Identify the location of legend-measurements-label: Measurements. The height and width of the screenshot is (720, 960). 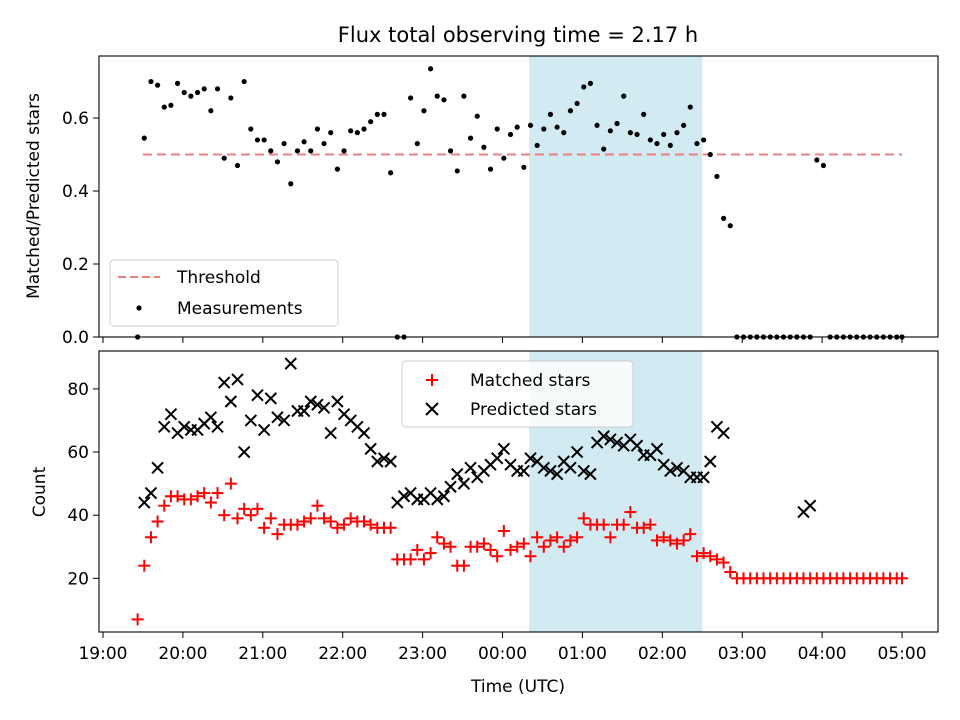
(240, 309).